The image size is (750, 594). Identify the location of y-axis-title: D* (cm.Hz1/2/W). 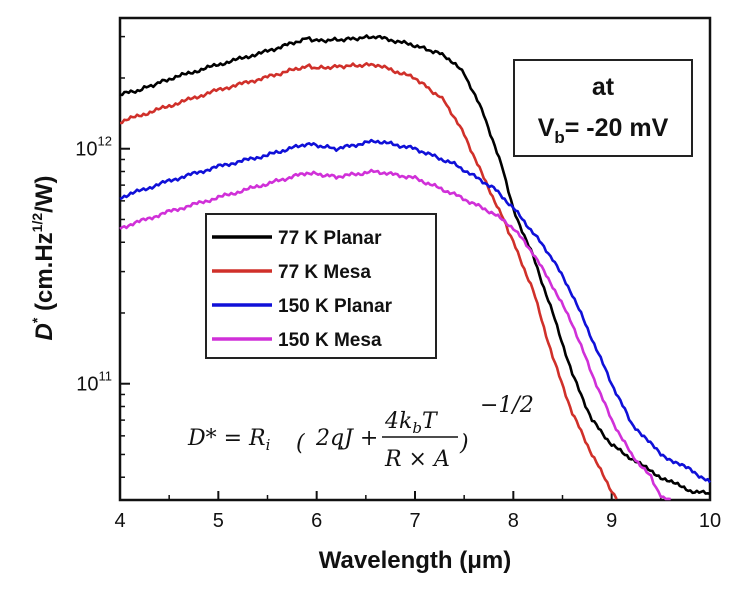
(43, 258).